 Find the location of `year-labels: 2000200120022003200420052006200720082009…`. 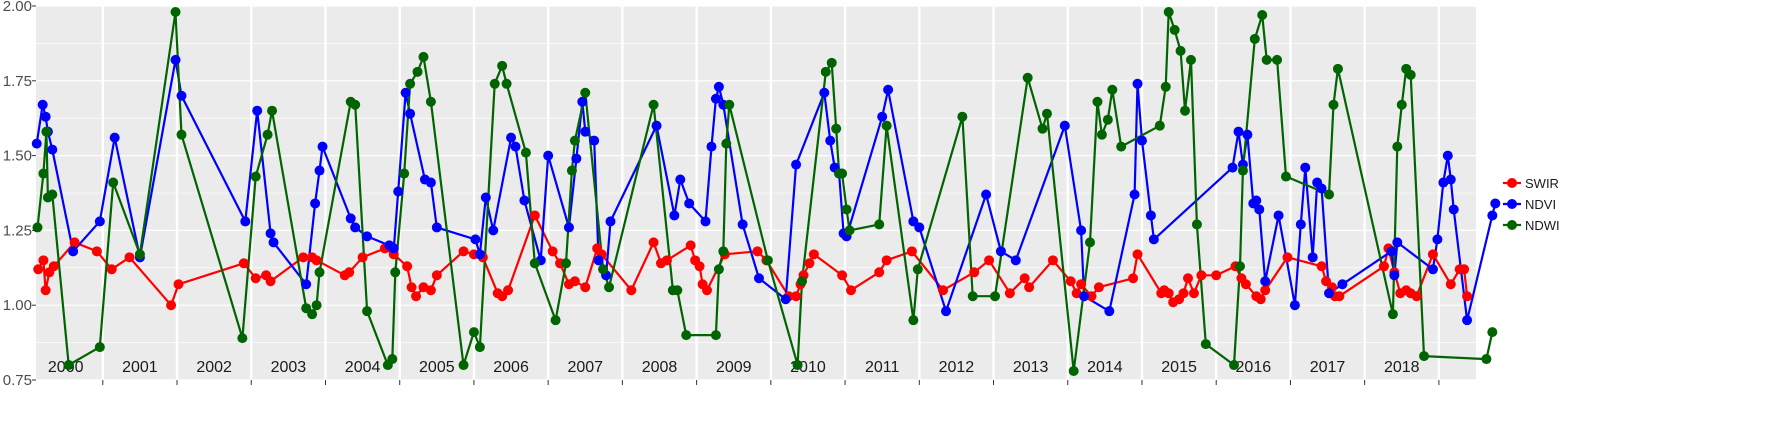

year-labels: 2000200120022003200420052006200720082009… is located at coordinates (734, 367).